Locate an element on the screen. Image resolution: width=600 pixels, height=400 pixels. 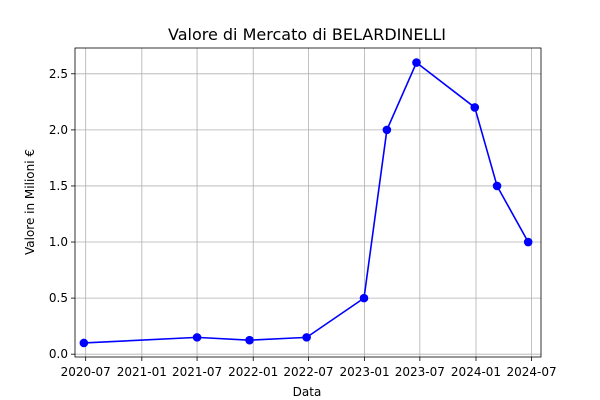
x-tick-label: 2020-07 is located at coordinates (86, 372).